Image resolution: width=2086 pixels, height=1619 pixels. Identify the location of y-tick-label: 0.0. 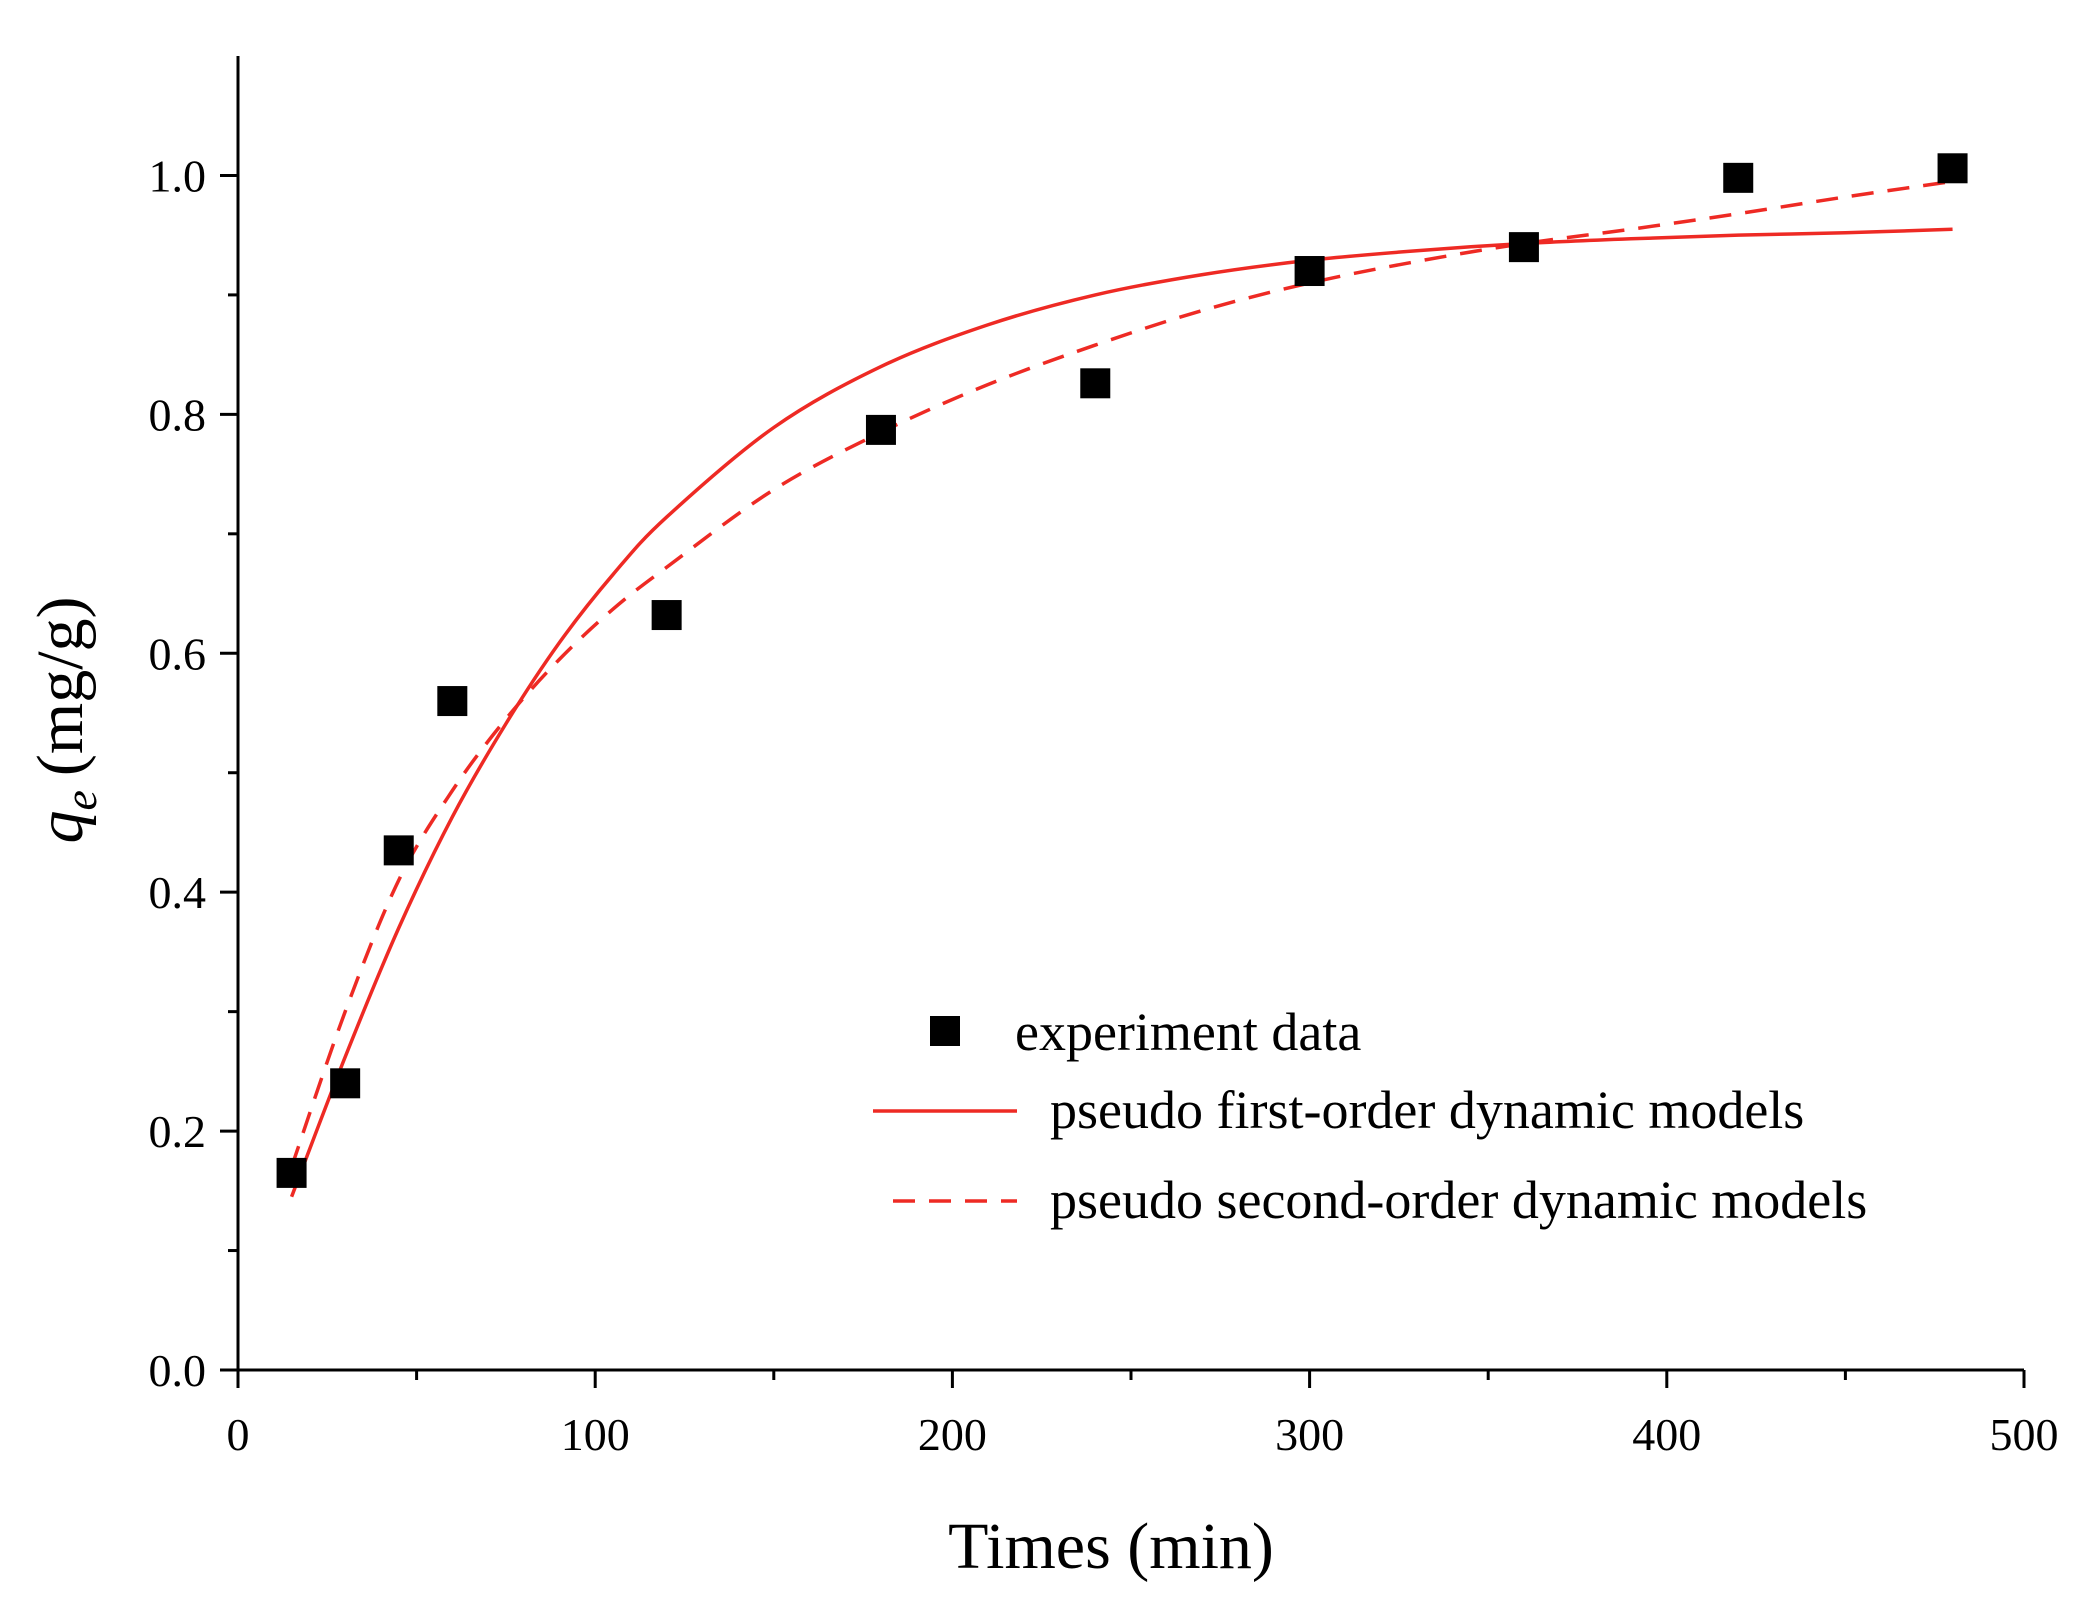
(178, 1370).